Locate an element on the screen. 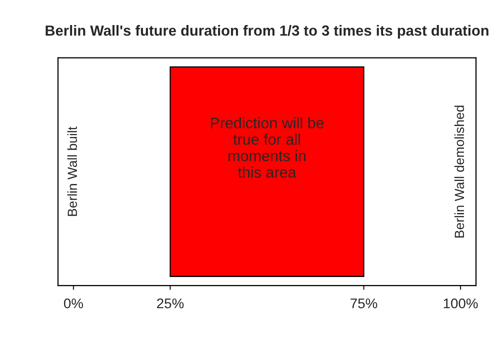 Image resolution: width=500 pixels, height=357 pixels. x-tick-label: 75% is located at coordinates (364, 303).